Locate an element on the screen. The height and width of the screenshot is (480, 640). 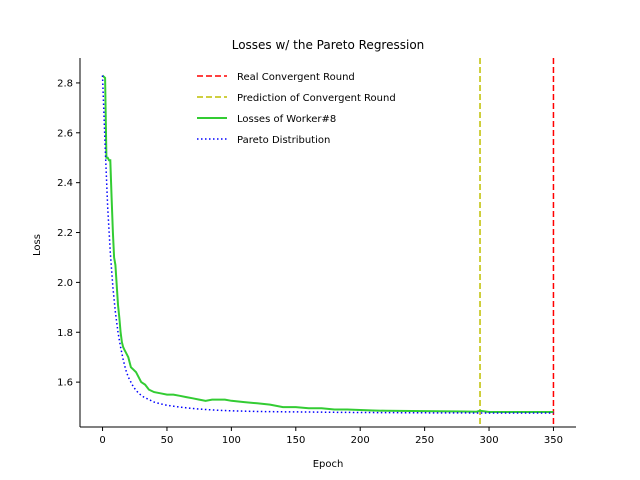
x-tick-label: 100 is located at coordinates (231, 440).